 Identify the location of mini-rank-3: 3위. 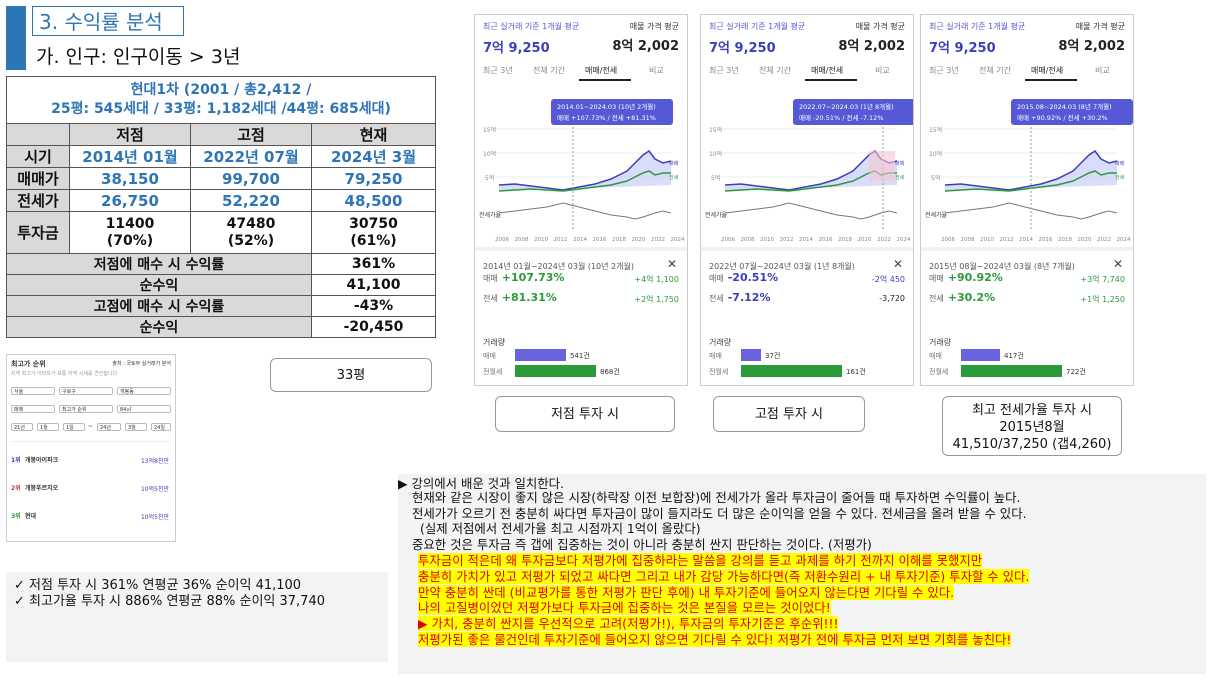
(16, 516).